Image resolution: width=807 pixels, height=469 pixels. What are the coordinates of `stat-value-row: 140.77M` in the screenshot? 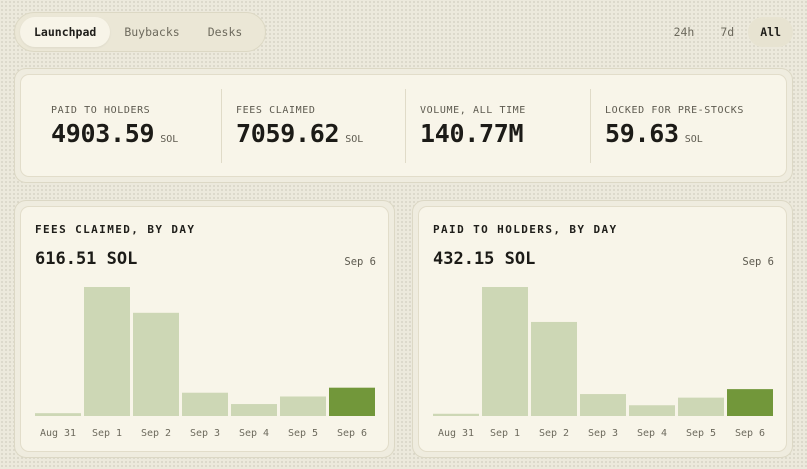 It's located at (474, 133).